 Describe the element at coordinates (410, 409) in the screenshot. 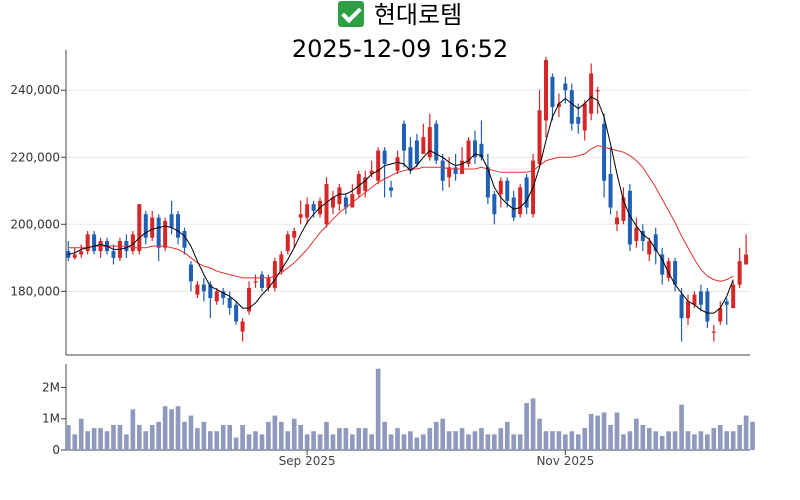

I see `volume-bars` at that location.